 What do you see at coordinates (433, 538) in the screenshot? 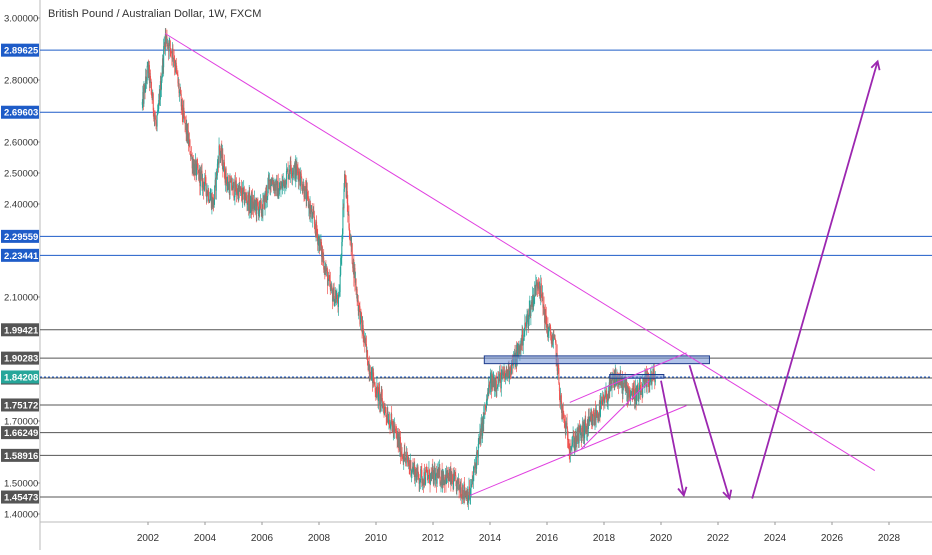
I see `x-tick-label: 2012` at bounding box center [433, 538].